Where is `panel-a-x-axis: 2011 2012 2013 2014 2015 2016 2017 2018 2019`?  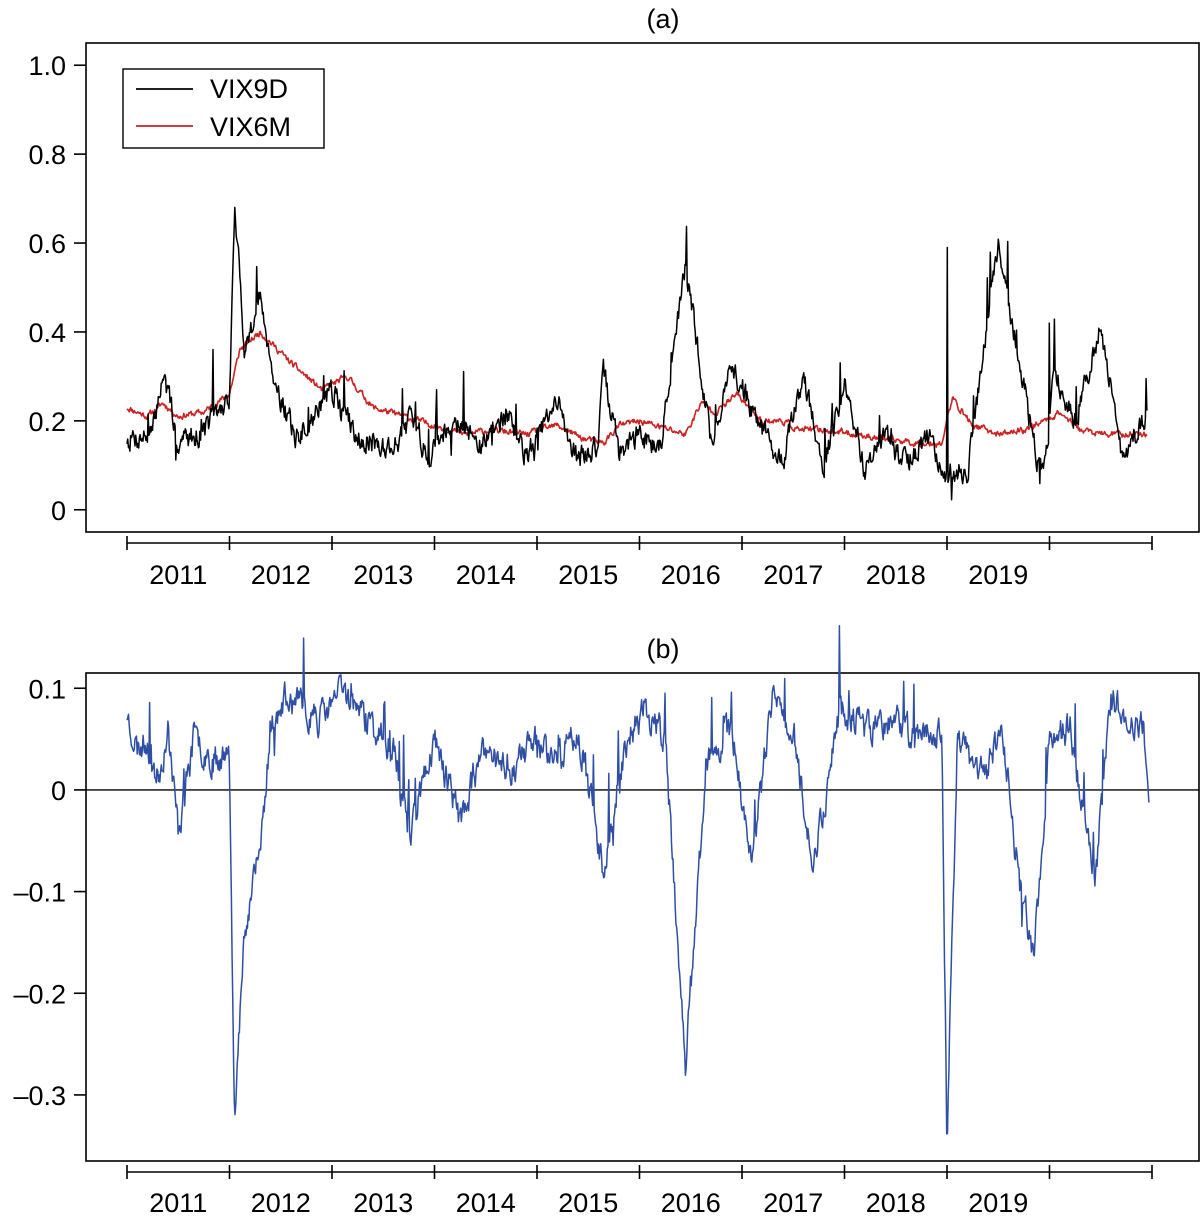
panel-a-x-axis: 2011 2012 2013 2014 2015 2016 2017 2018 2019 is located at coordinates (639, 563).